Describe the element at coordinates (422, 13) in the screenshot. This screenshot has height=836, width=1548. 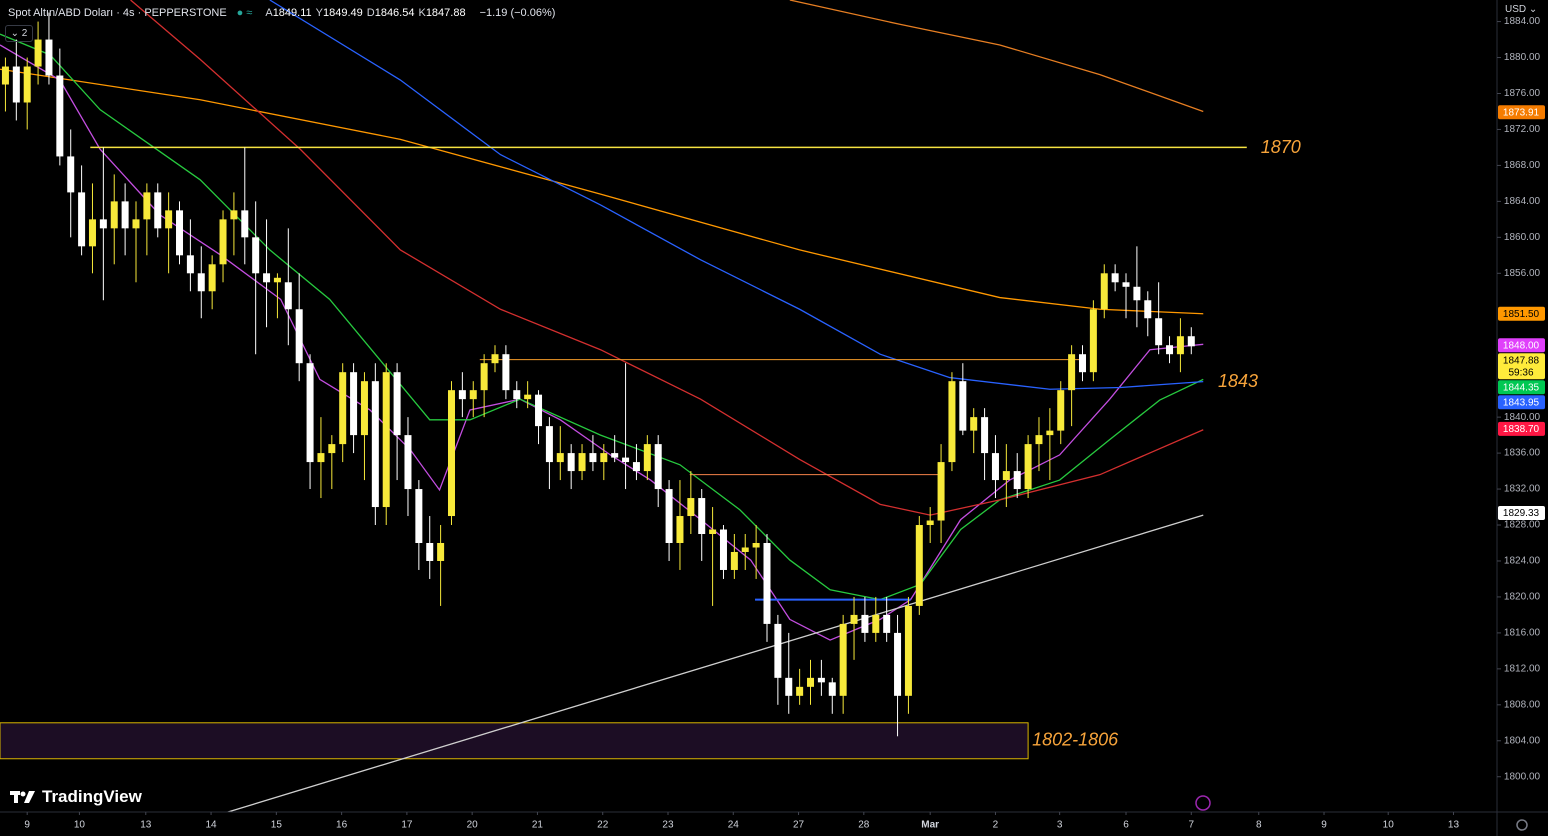
I see `legend-key: K` at that location.